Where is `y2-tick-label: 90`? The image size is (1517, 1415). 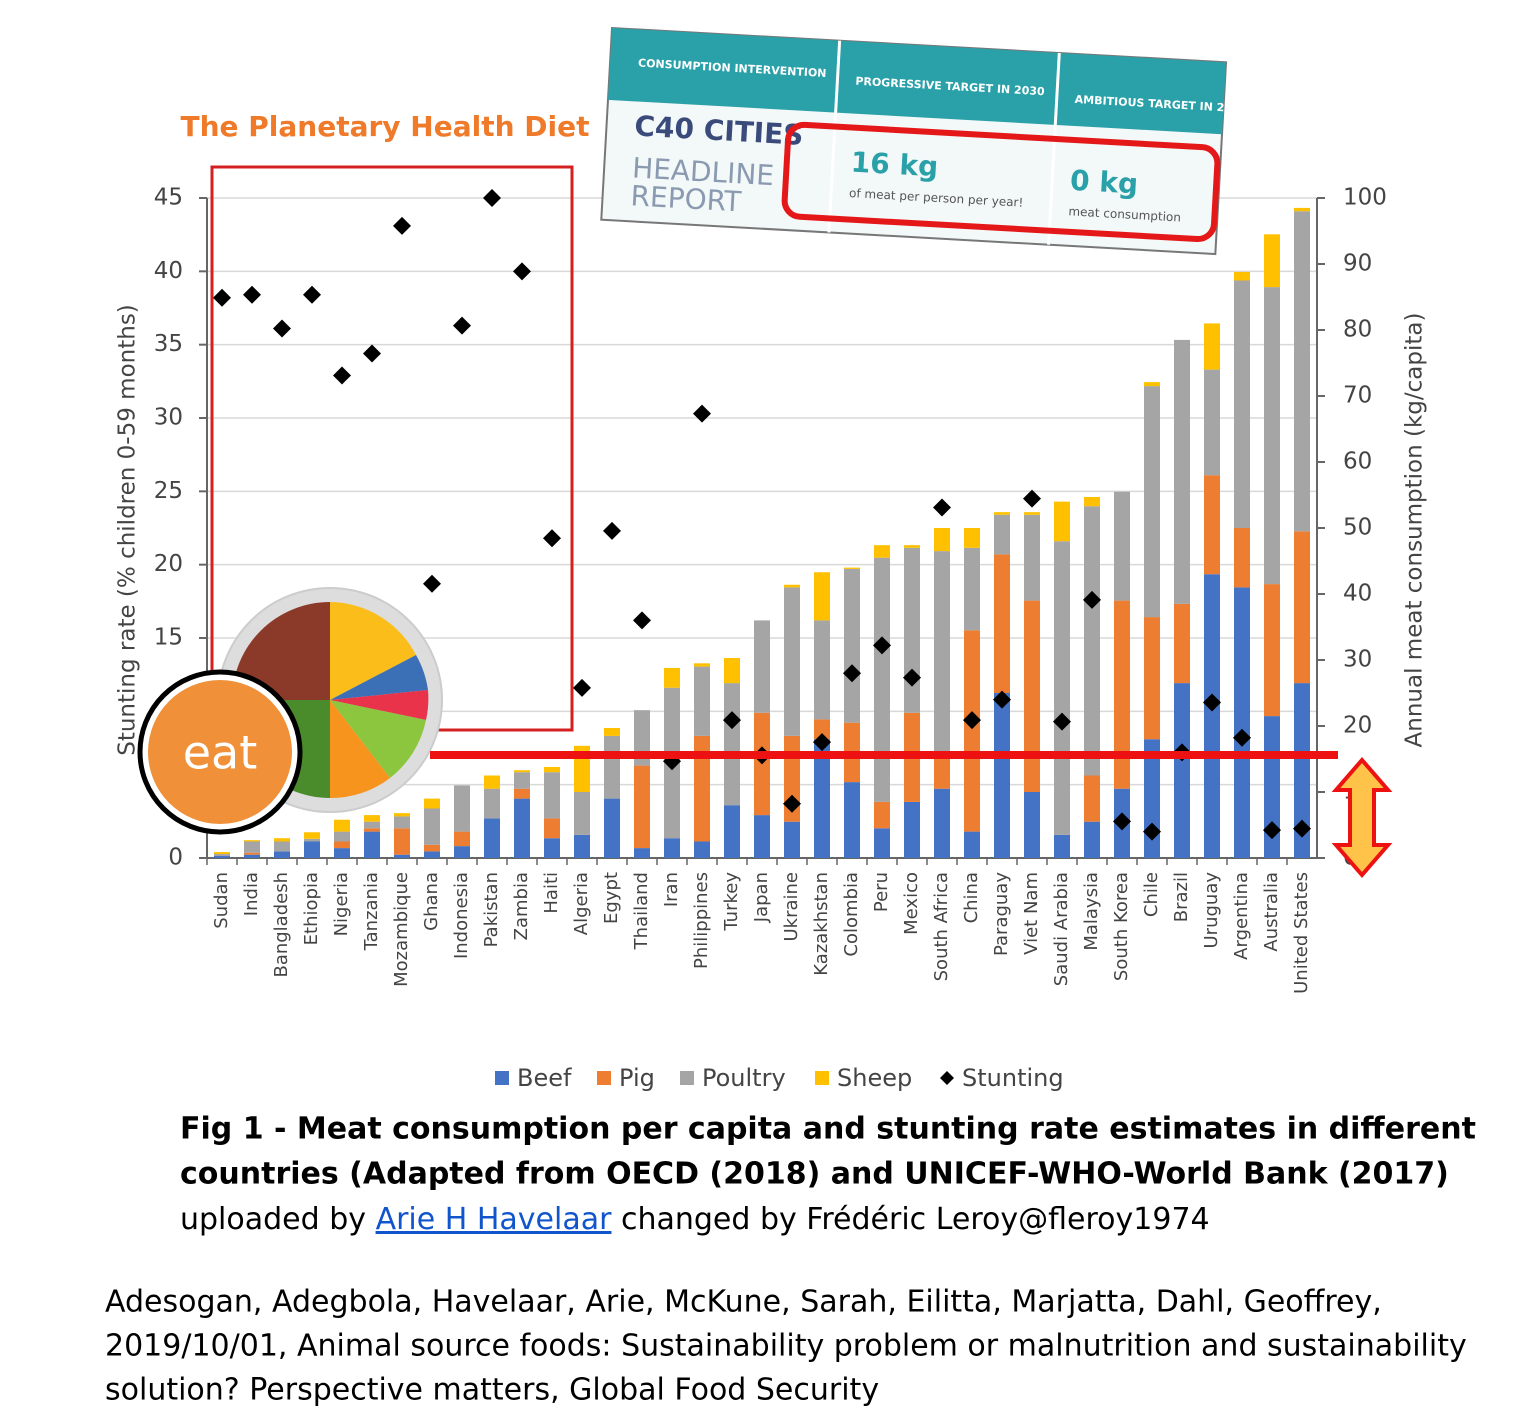 y2-tick-label: 90 is located at coordinates (1357, 264).